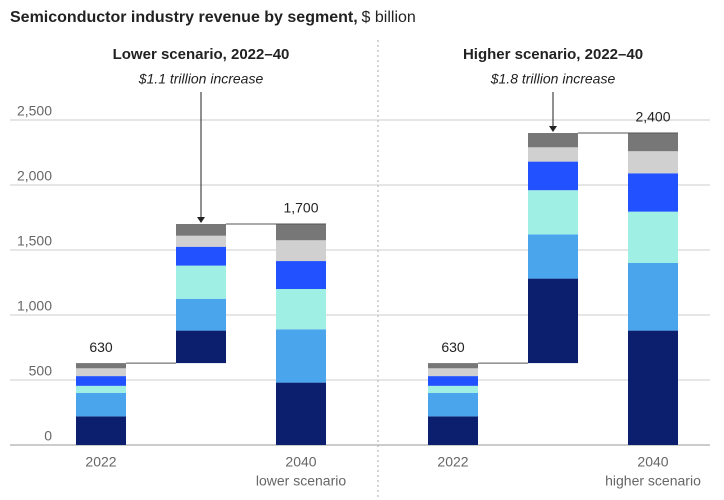 Image resolution: width=724 pixels, height=500 pixels. I want to click on y-tick-label: 0, so click(48, 436).